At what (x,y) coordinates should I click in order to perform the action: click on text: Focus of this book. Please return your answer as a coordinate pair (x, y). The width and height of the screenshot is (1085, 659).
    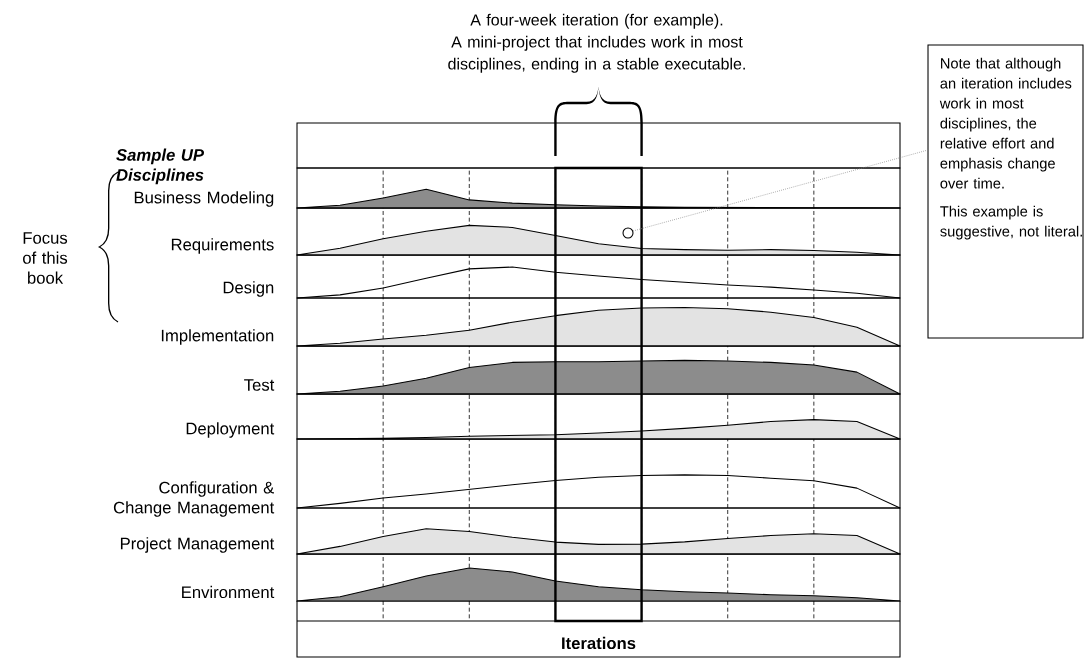
    Looking at the image, I should click on (45, 258).